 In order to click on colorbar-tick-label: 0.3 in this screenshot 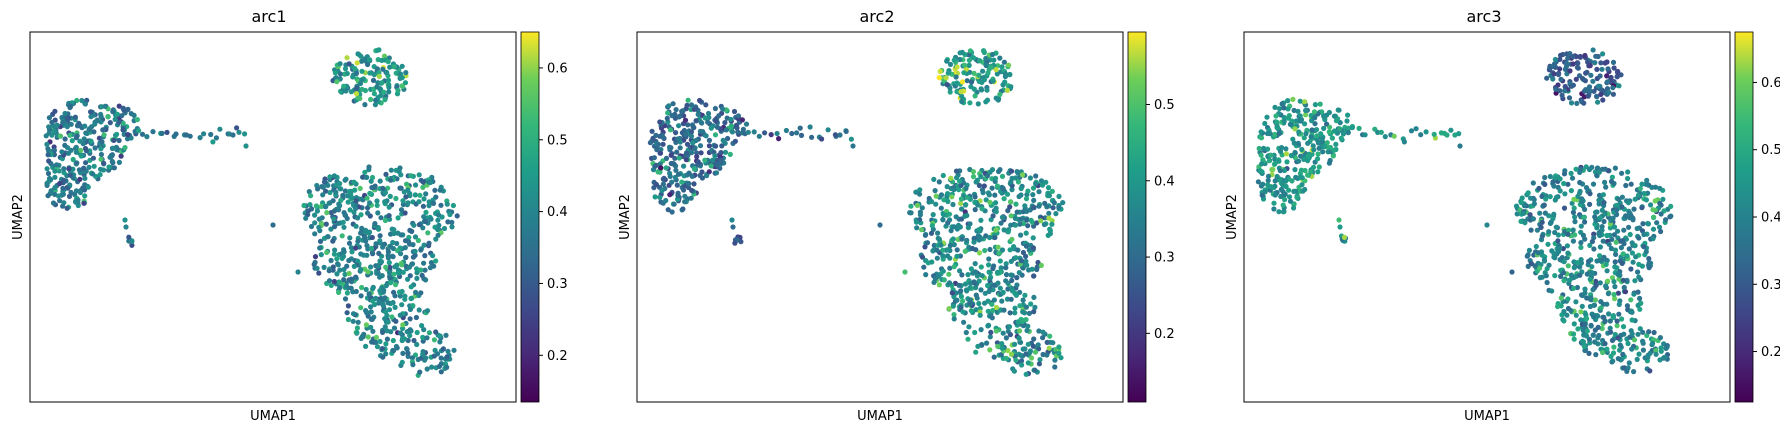, I will do `click(557, 284)`.